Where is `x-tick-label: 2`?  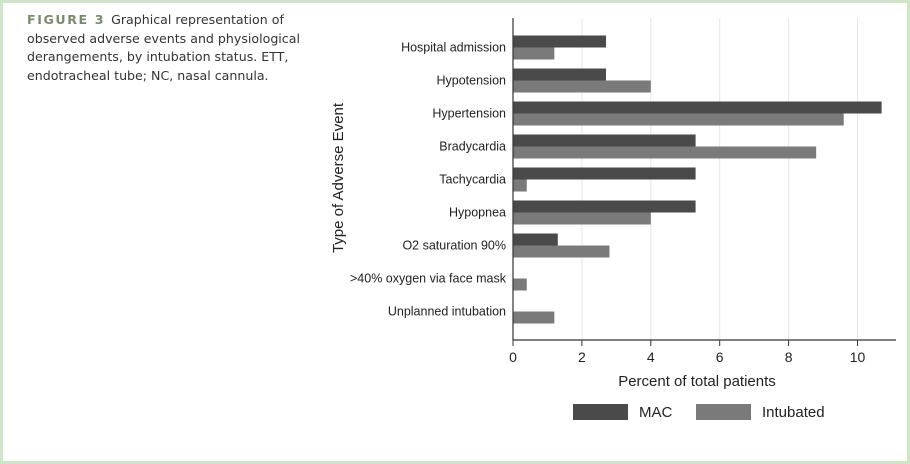 x-tick-label: 2 is located at coordinates (582, 357).